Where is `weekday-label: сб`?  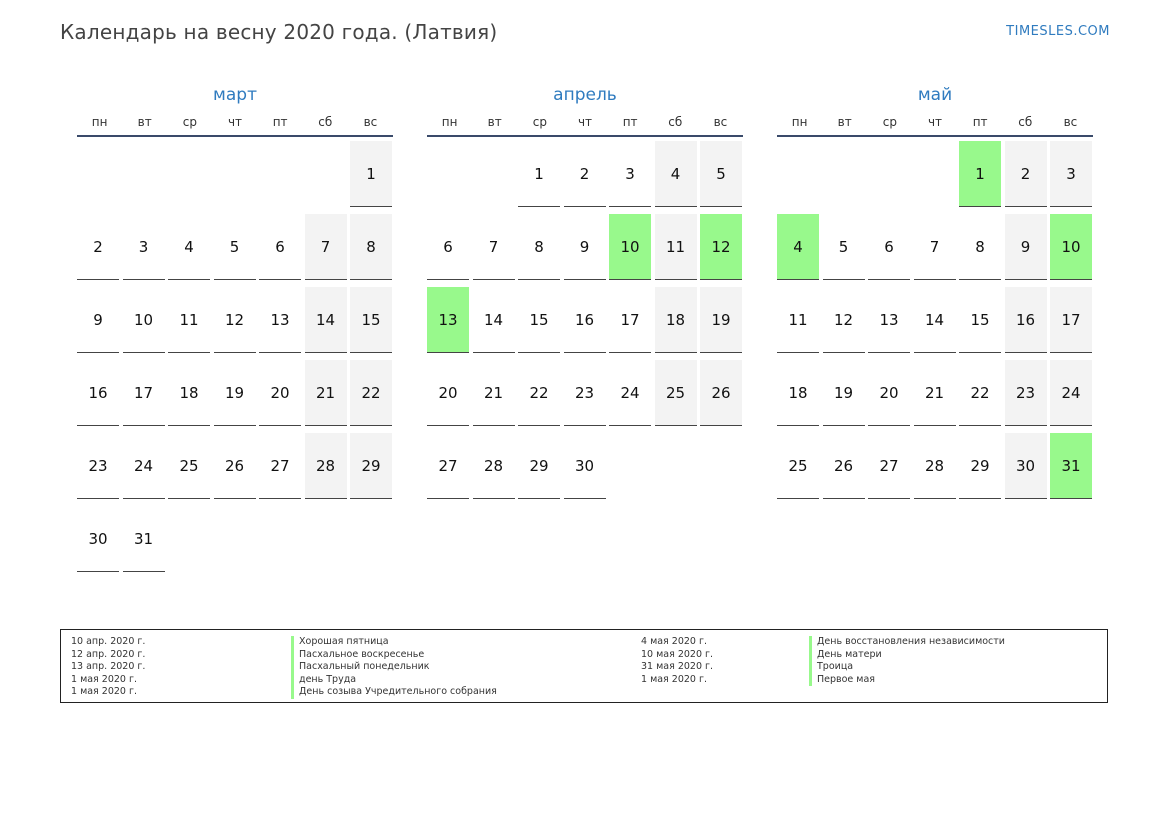
weekday-label: сб is located at coordinates (675, 122).